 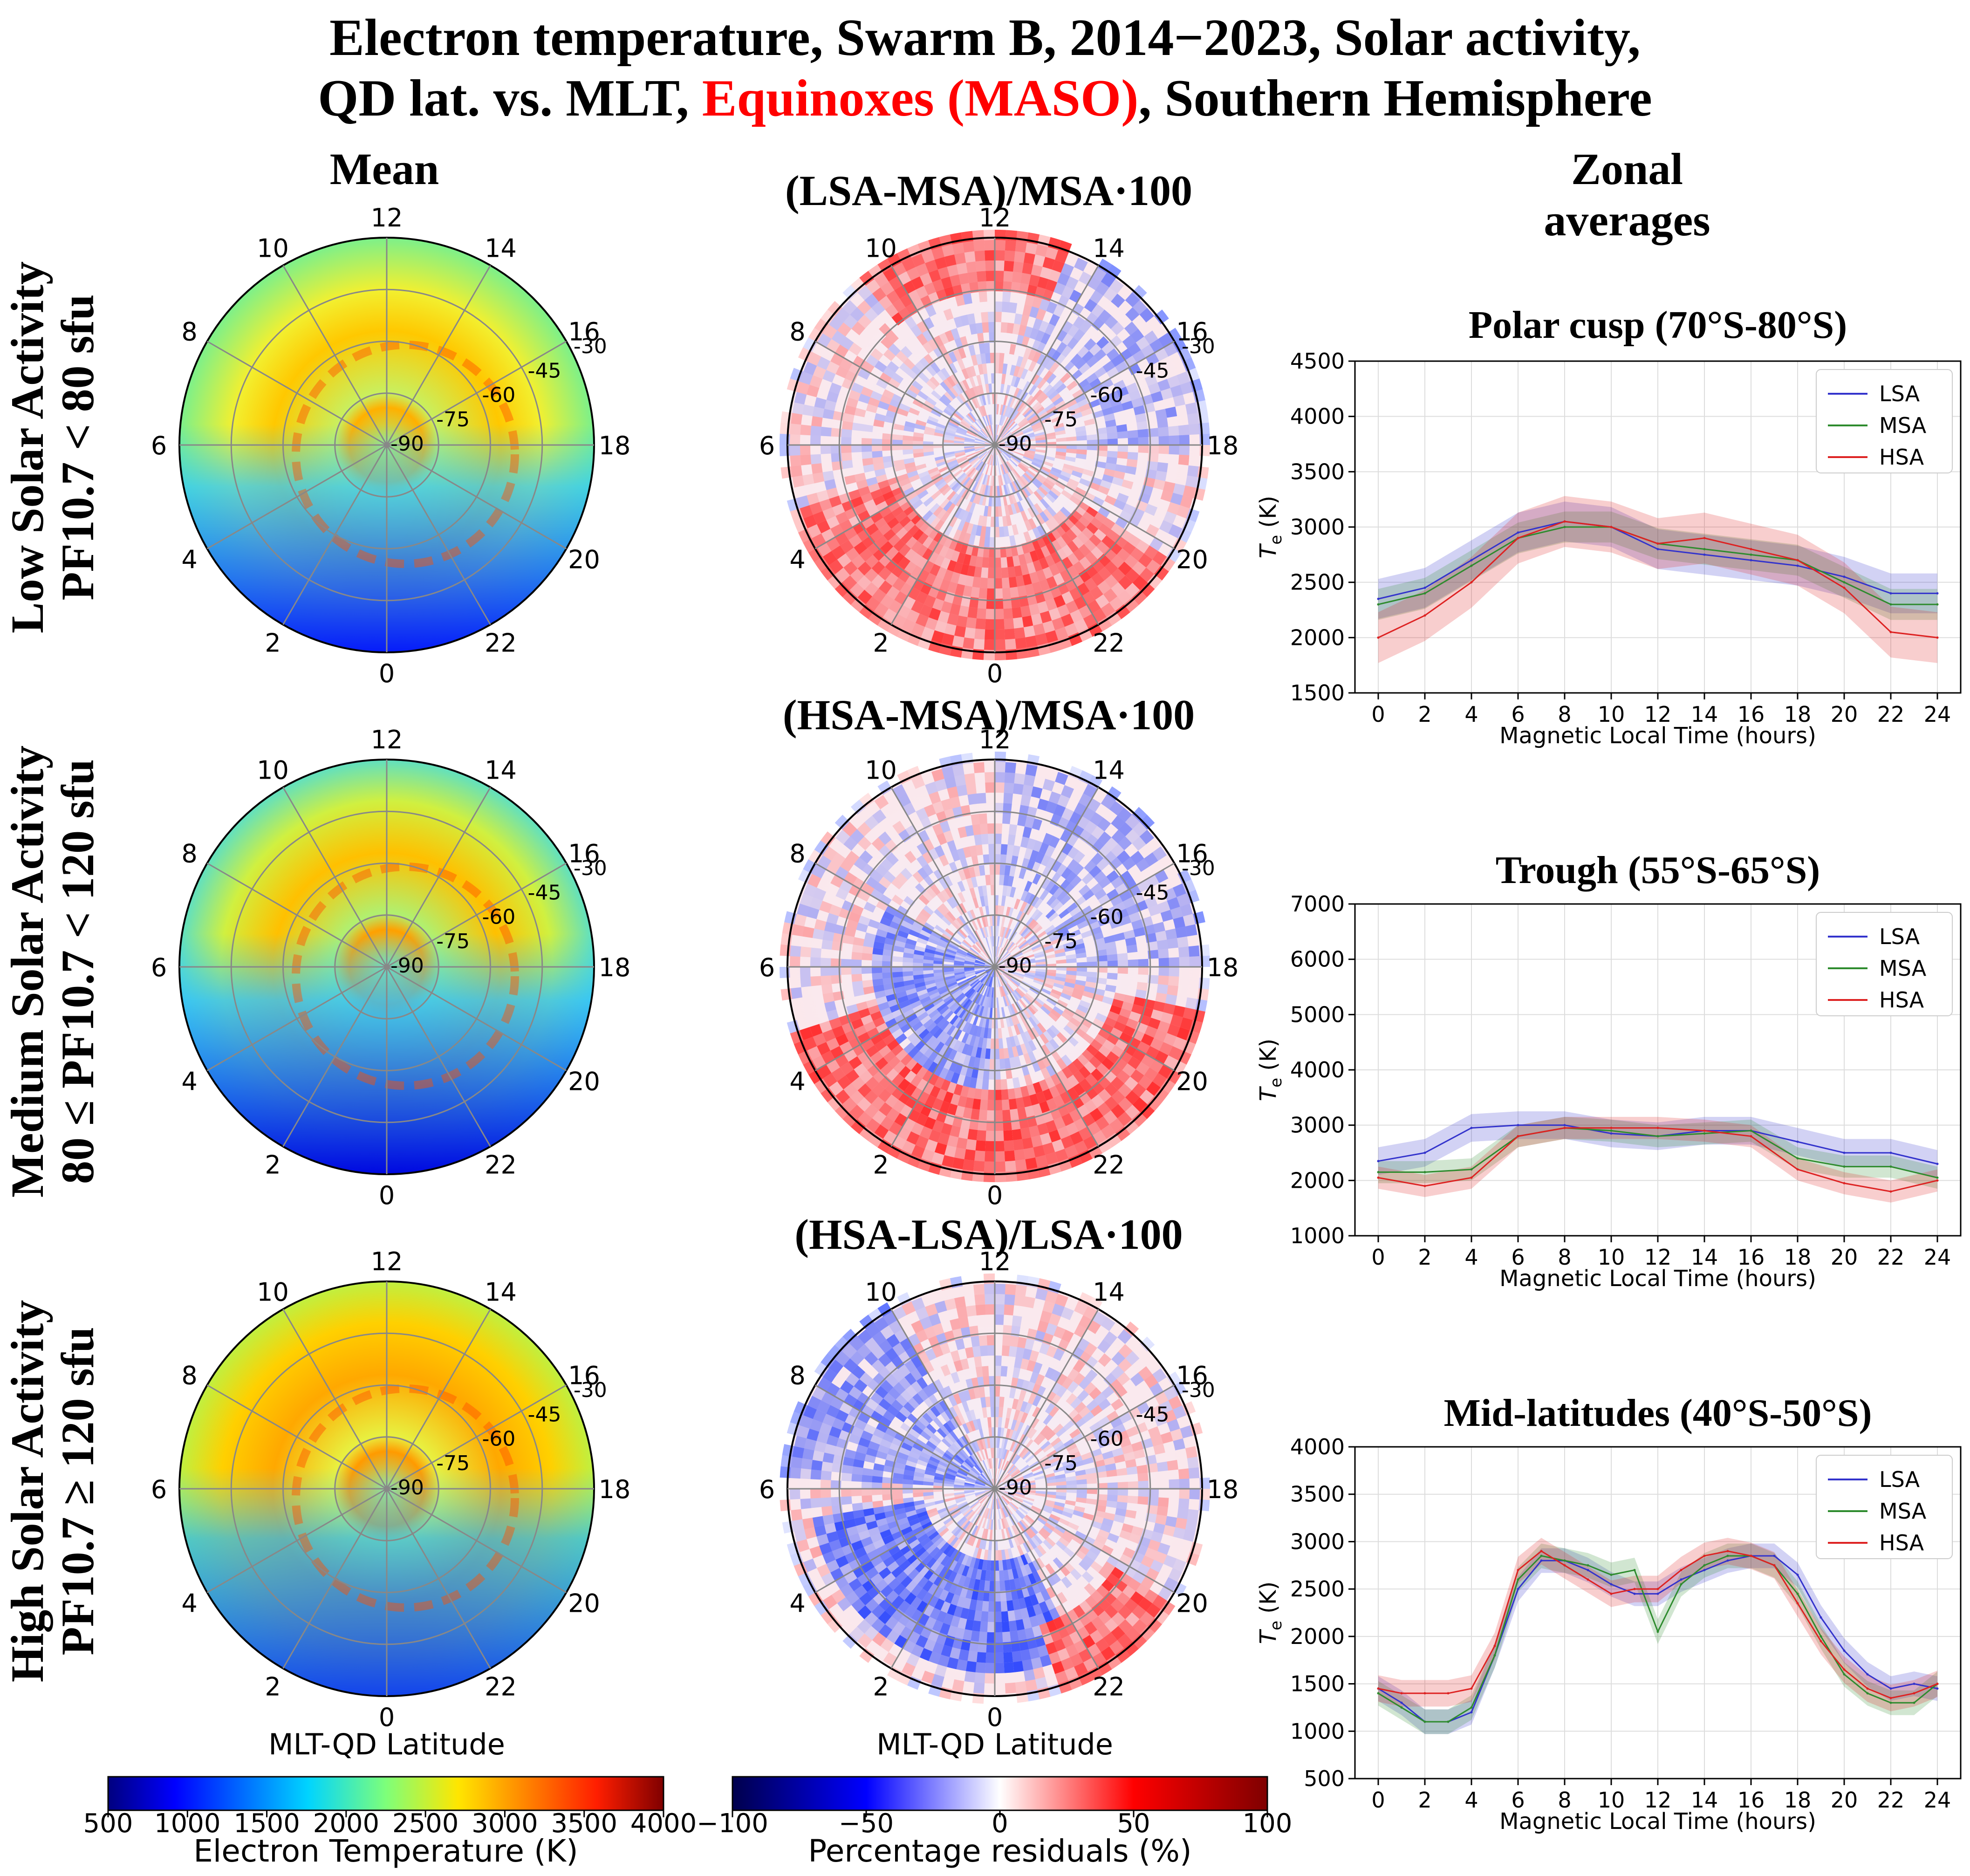 I want to click on mlt-tick-label: 8, so click(x=189, y=332).